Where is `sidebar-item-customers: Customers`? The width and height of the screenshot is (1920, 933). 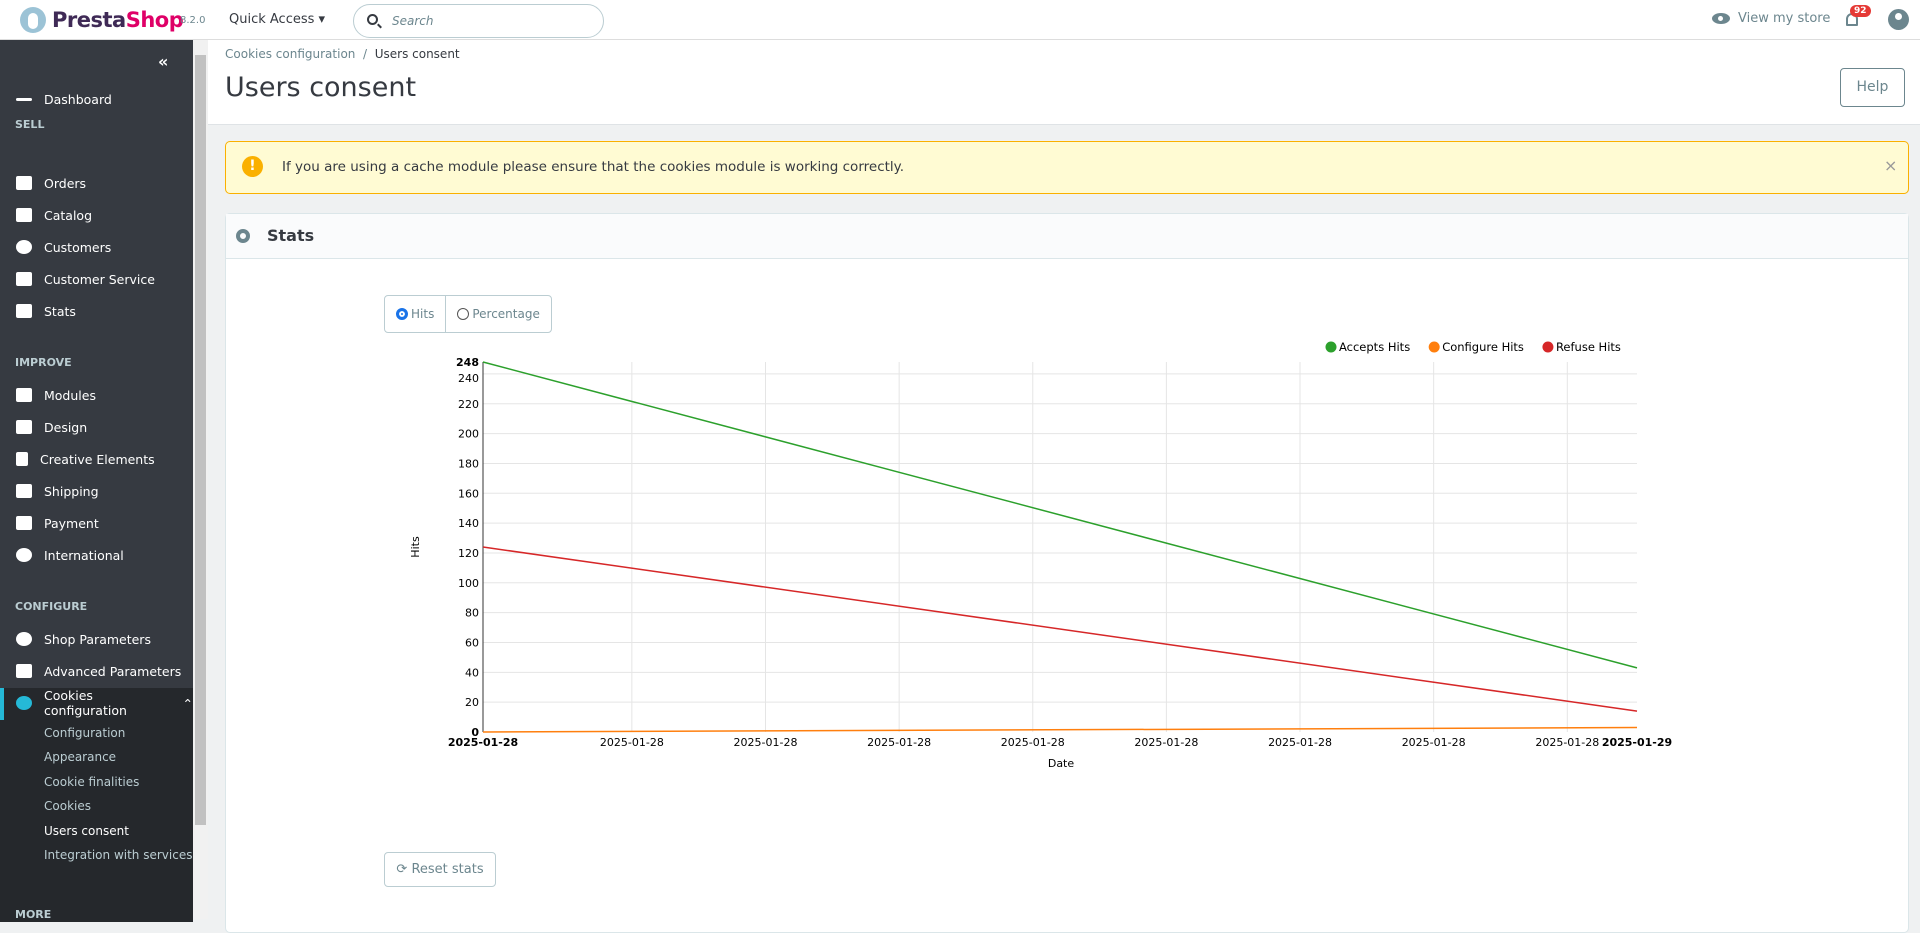
sidebar-item-customers: Customers is located at coordinates (96, 247).